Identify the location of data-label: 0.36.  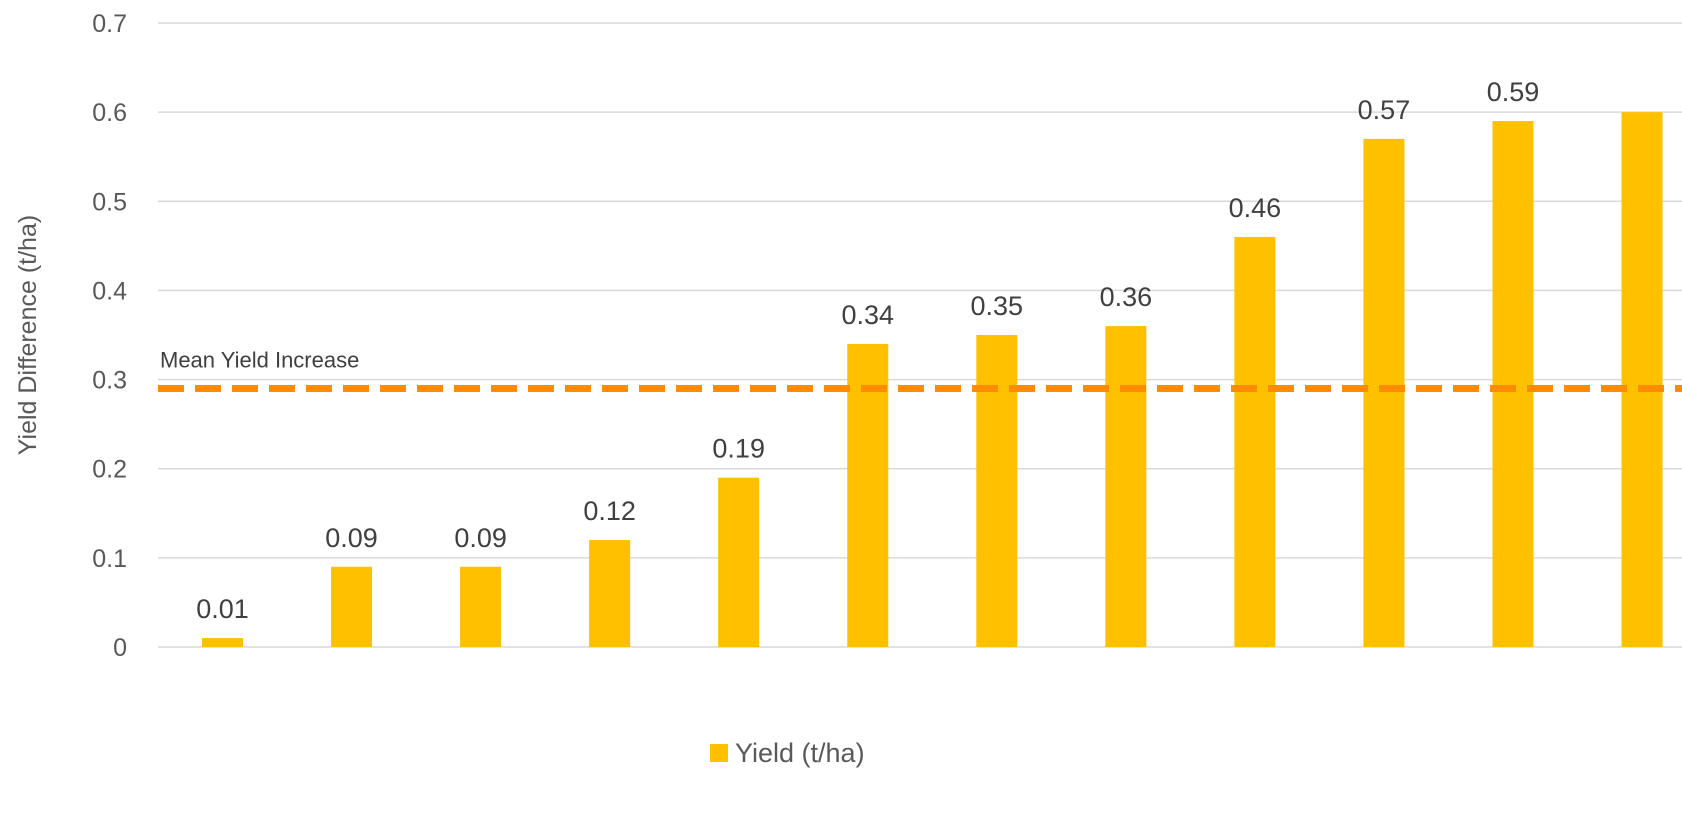
(1126, 297).